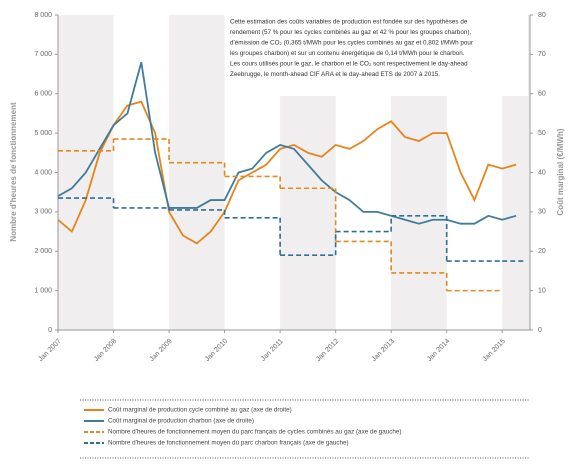 The height and width of the screenshot is (465, 573). I want to click on x-tick-label: Jan 2015, so click(494, 350).